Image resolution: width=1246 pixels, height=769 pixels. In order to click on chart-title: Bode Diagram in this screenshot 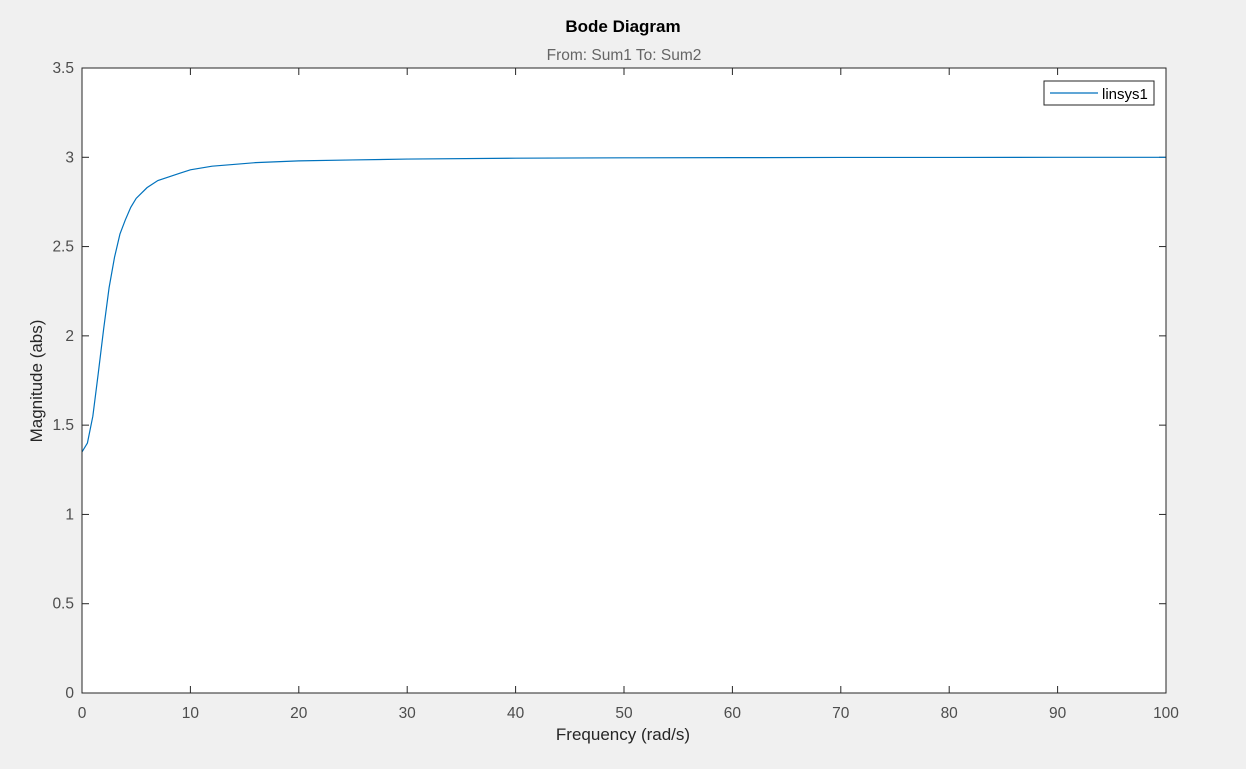, I will do `click(622, 26)`.